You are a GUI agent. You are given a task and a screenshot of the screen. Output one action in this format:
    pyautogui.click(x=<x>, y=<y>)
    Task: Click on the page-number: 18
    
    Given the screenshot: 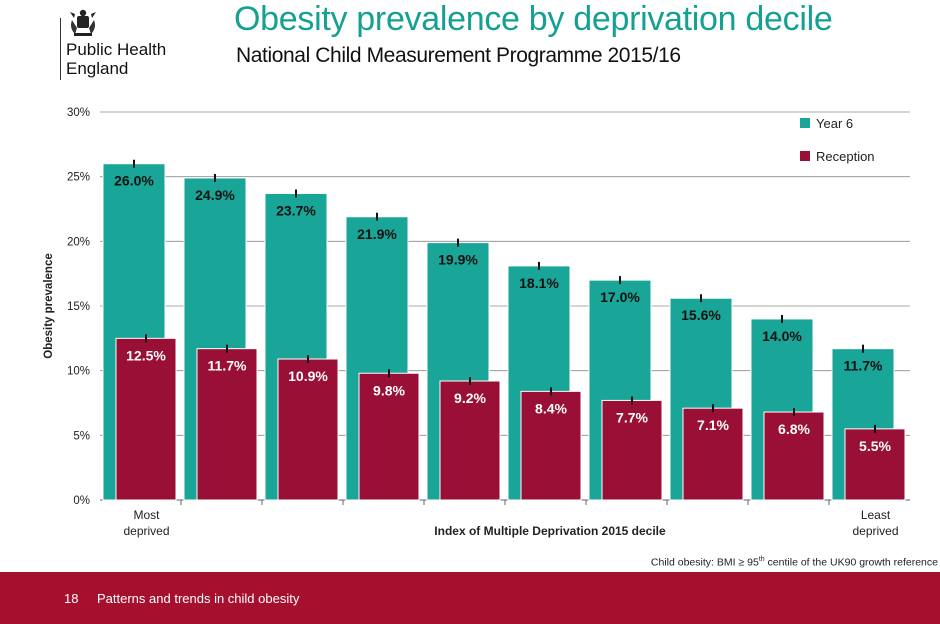 What is the action you would take?
    pyautogui.click(x=71, y=598)
    